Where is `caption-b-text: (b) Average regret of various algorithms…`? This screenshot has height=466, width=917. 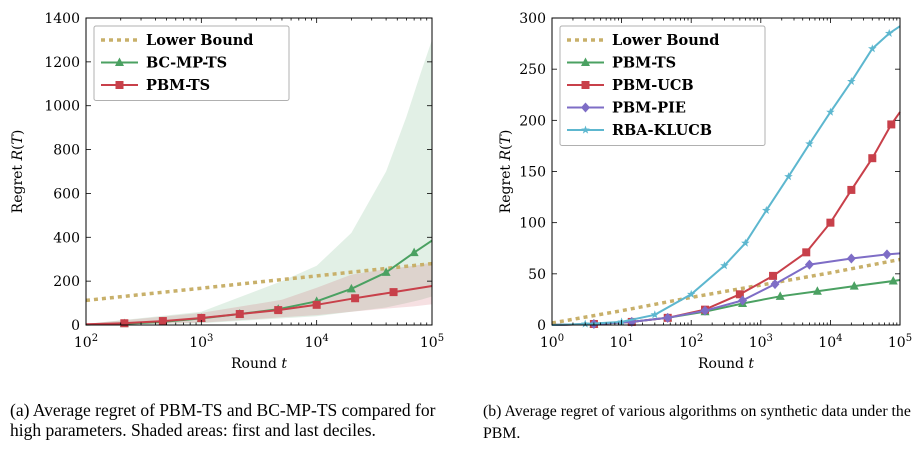 caption-b-text: (b) Average regret of various algorithms… is located at coordinates (697, 422).